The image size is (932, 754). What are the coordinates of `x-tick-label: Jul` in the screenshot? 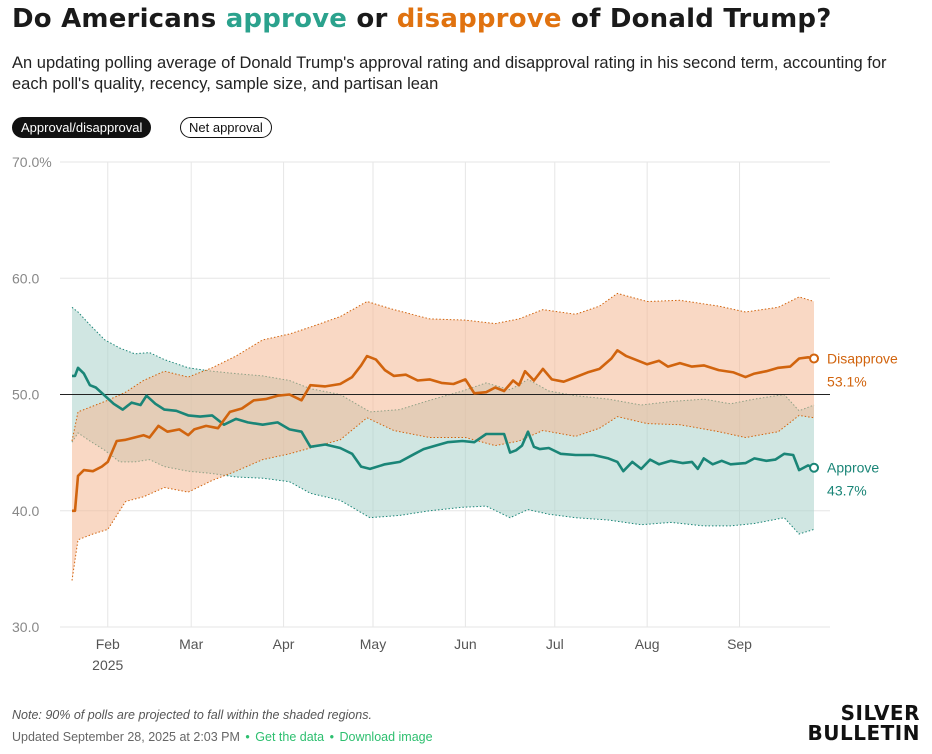 It's located at (555, 644).